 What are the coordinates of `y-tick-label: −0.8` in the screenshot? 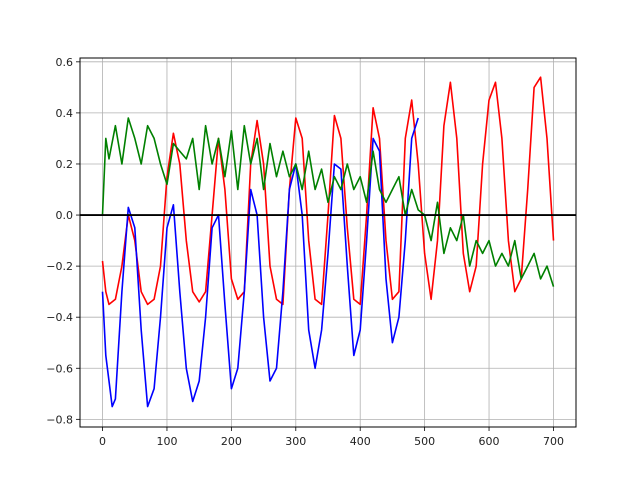 It's located at (59, 419).